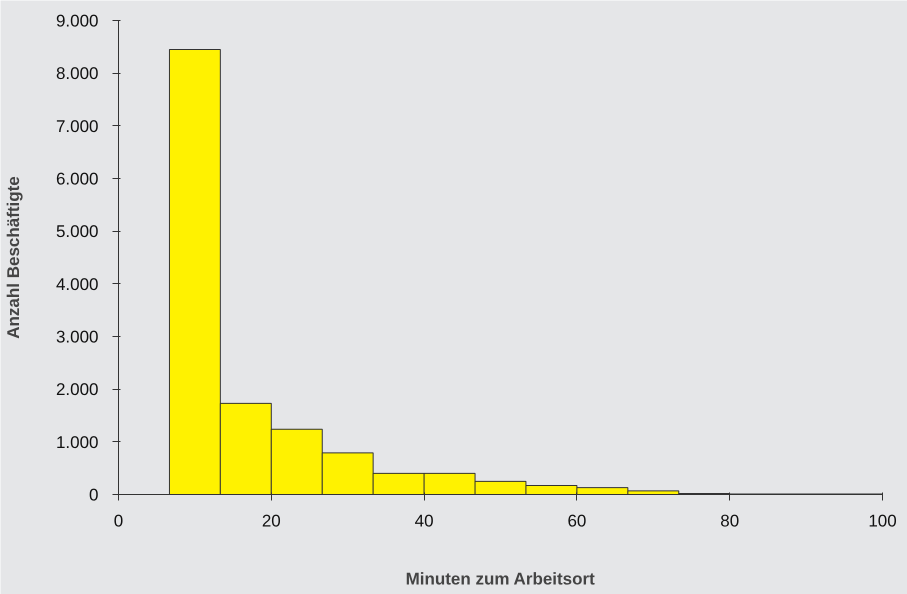 This screenshot has height=594, width=907. What do you see at coordinates (77, 21) in the screenshot?
I see `y-tick-label: 9.000` at bounding box center [77, 21].